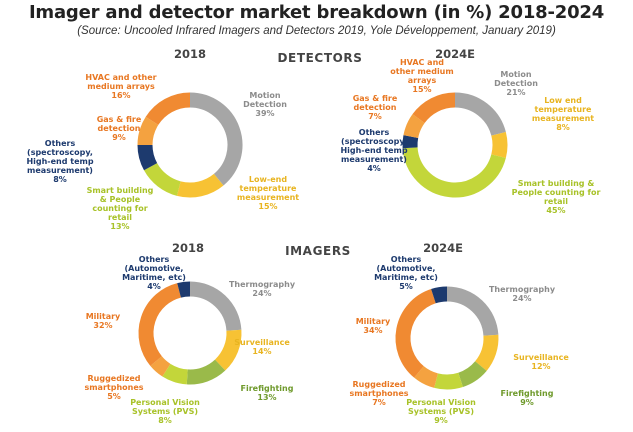 The image size is (633, 432). Describe the element at coordinates (120, 95) in the screenshot. I see `slice-label-line: 16%` at that location.